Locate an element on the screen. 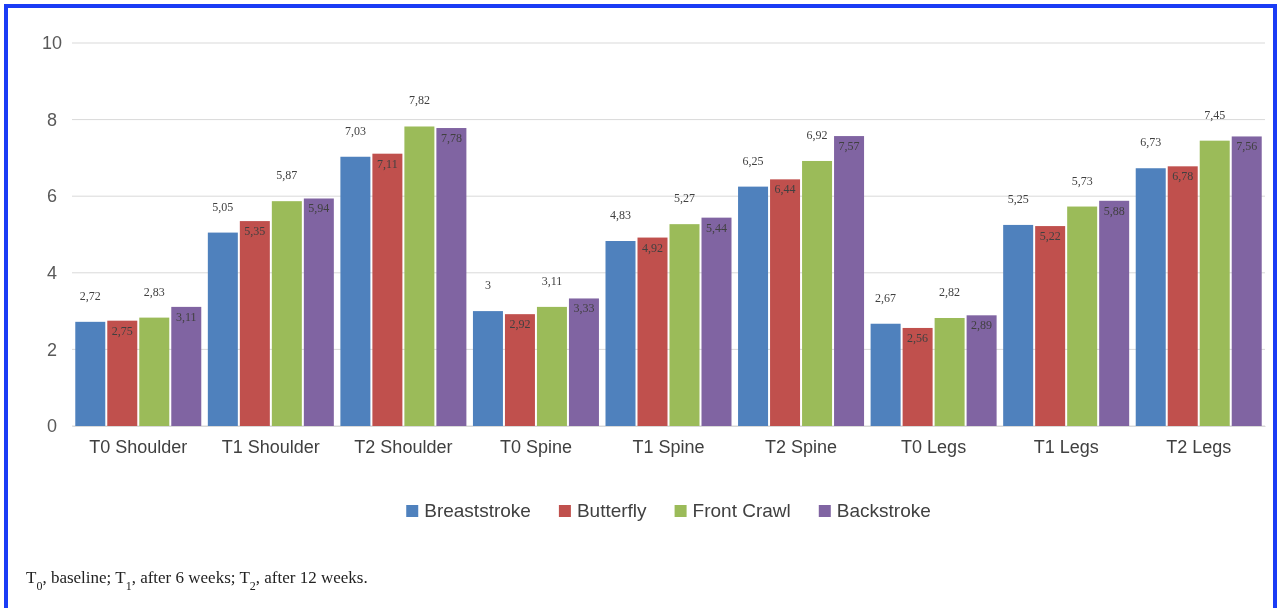 This screenshot has height=614, width=1287. data-label: 2,75 is located at coordinates (122, 330).